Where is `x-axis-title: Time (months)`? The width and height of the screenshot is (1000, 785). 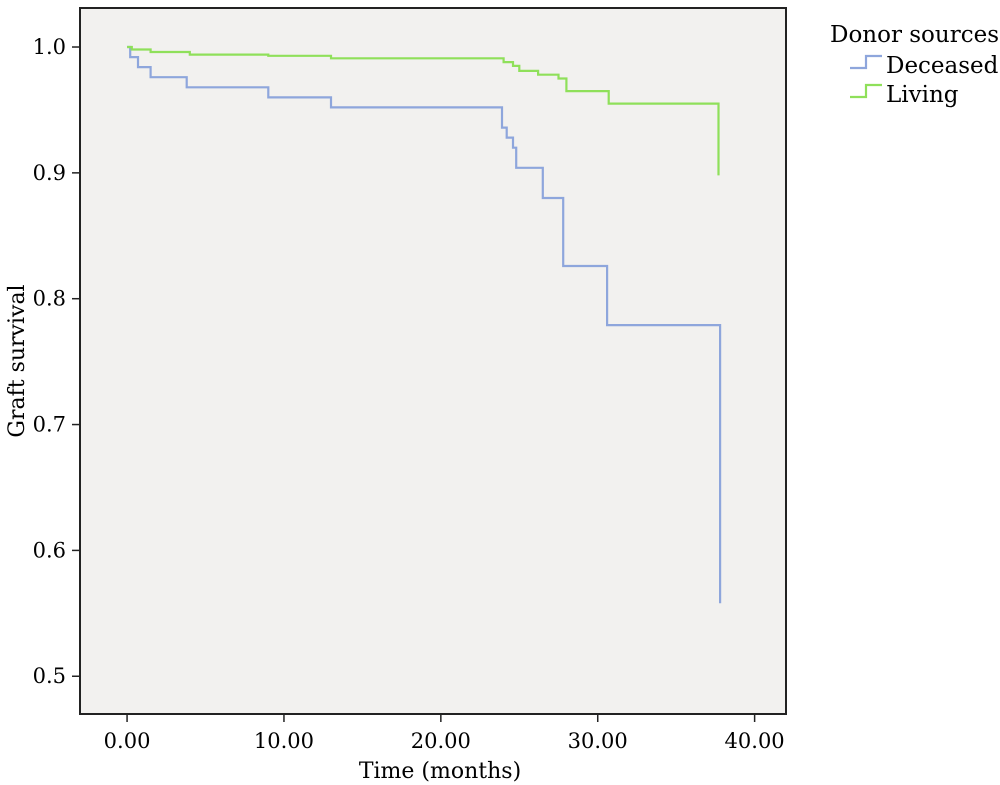 x-axis-title: Time (months) is located at coordinates (440, 771).